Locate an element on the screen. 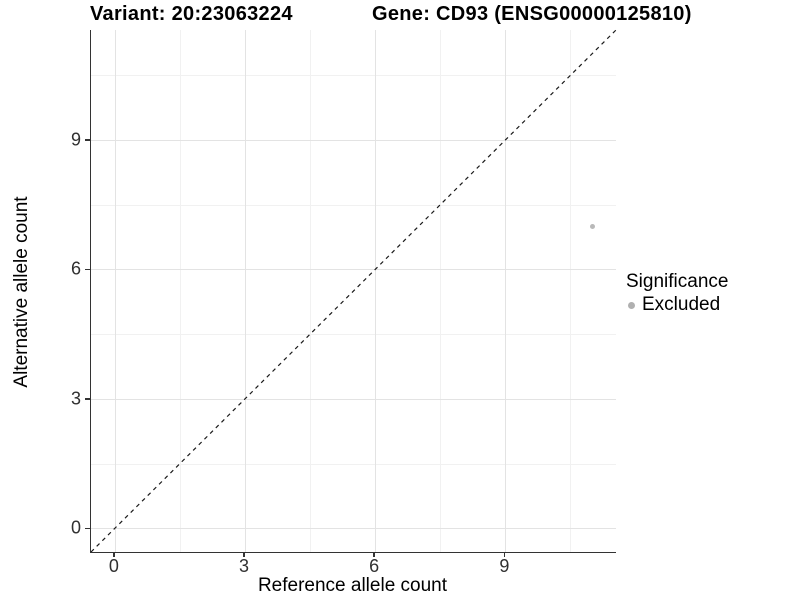 The image size is (800, 600). x-tick-label: 9 is located at coordinates (504, 566).